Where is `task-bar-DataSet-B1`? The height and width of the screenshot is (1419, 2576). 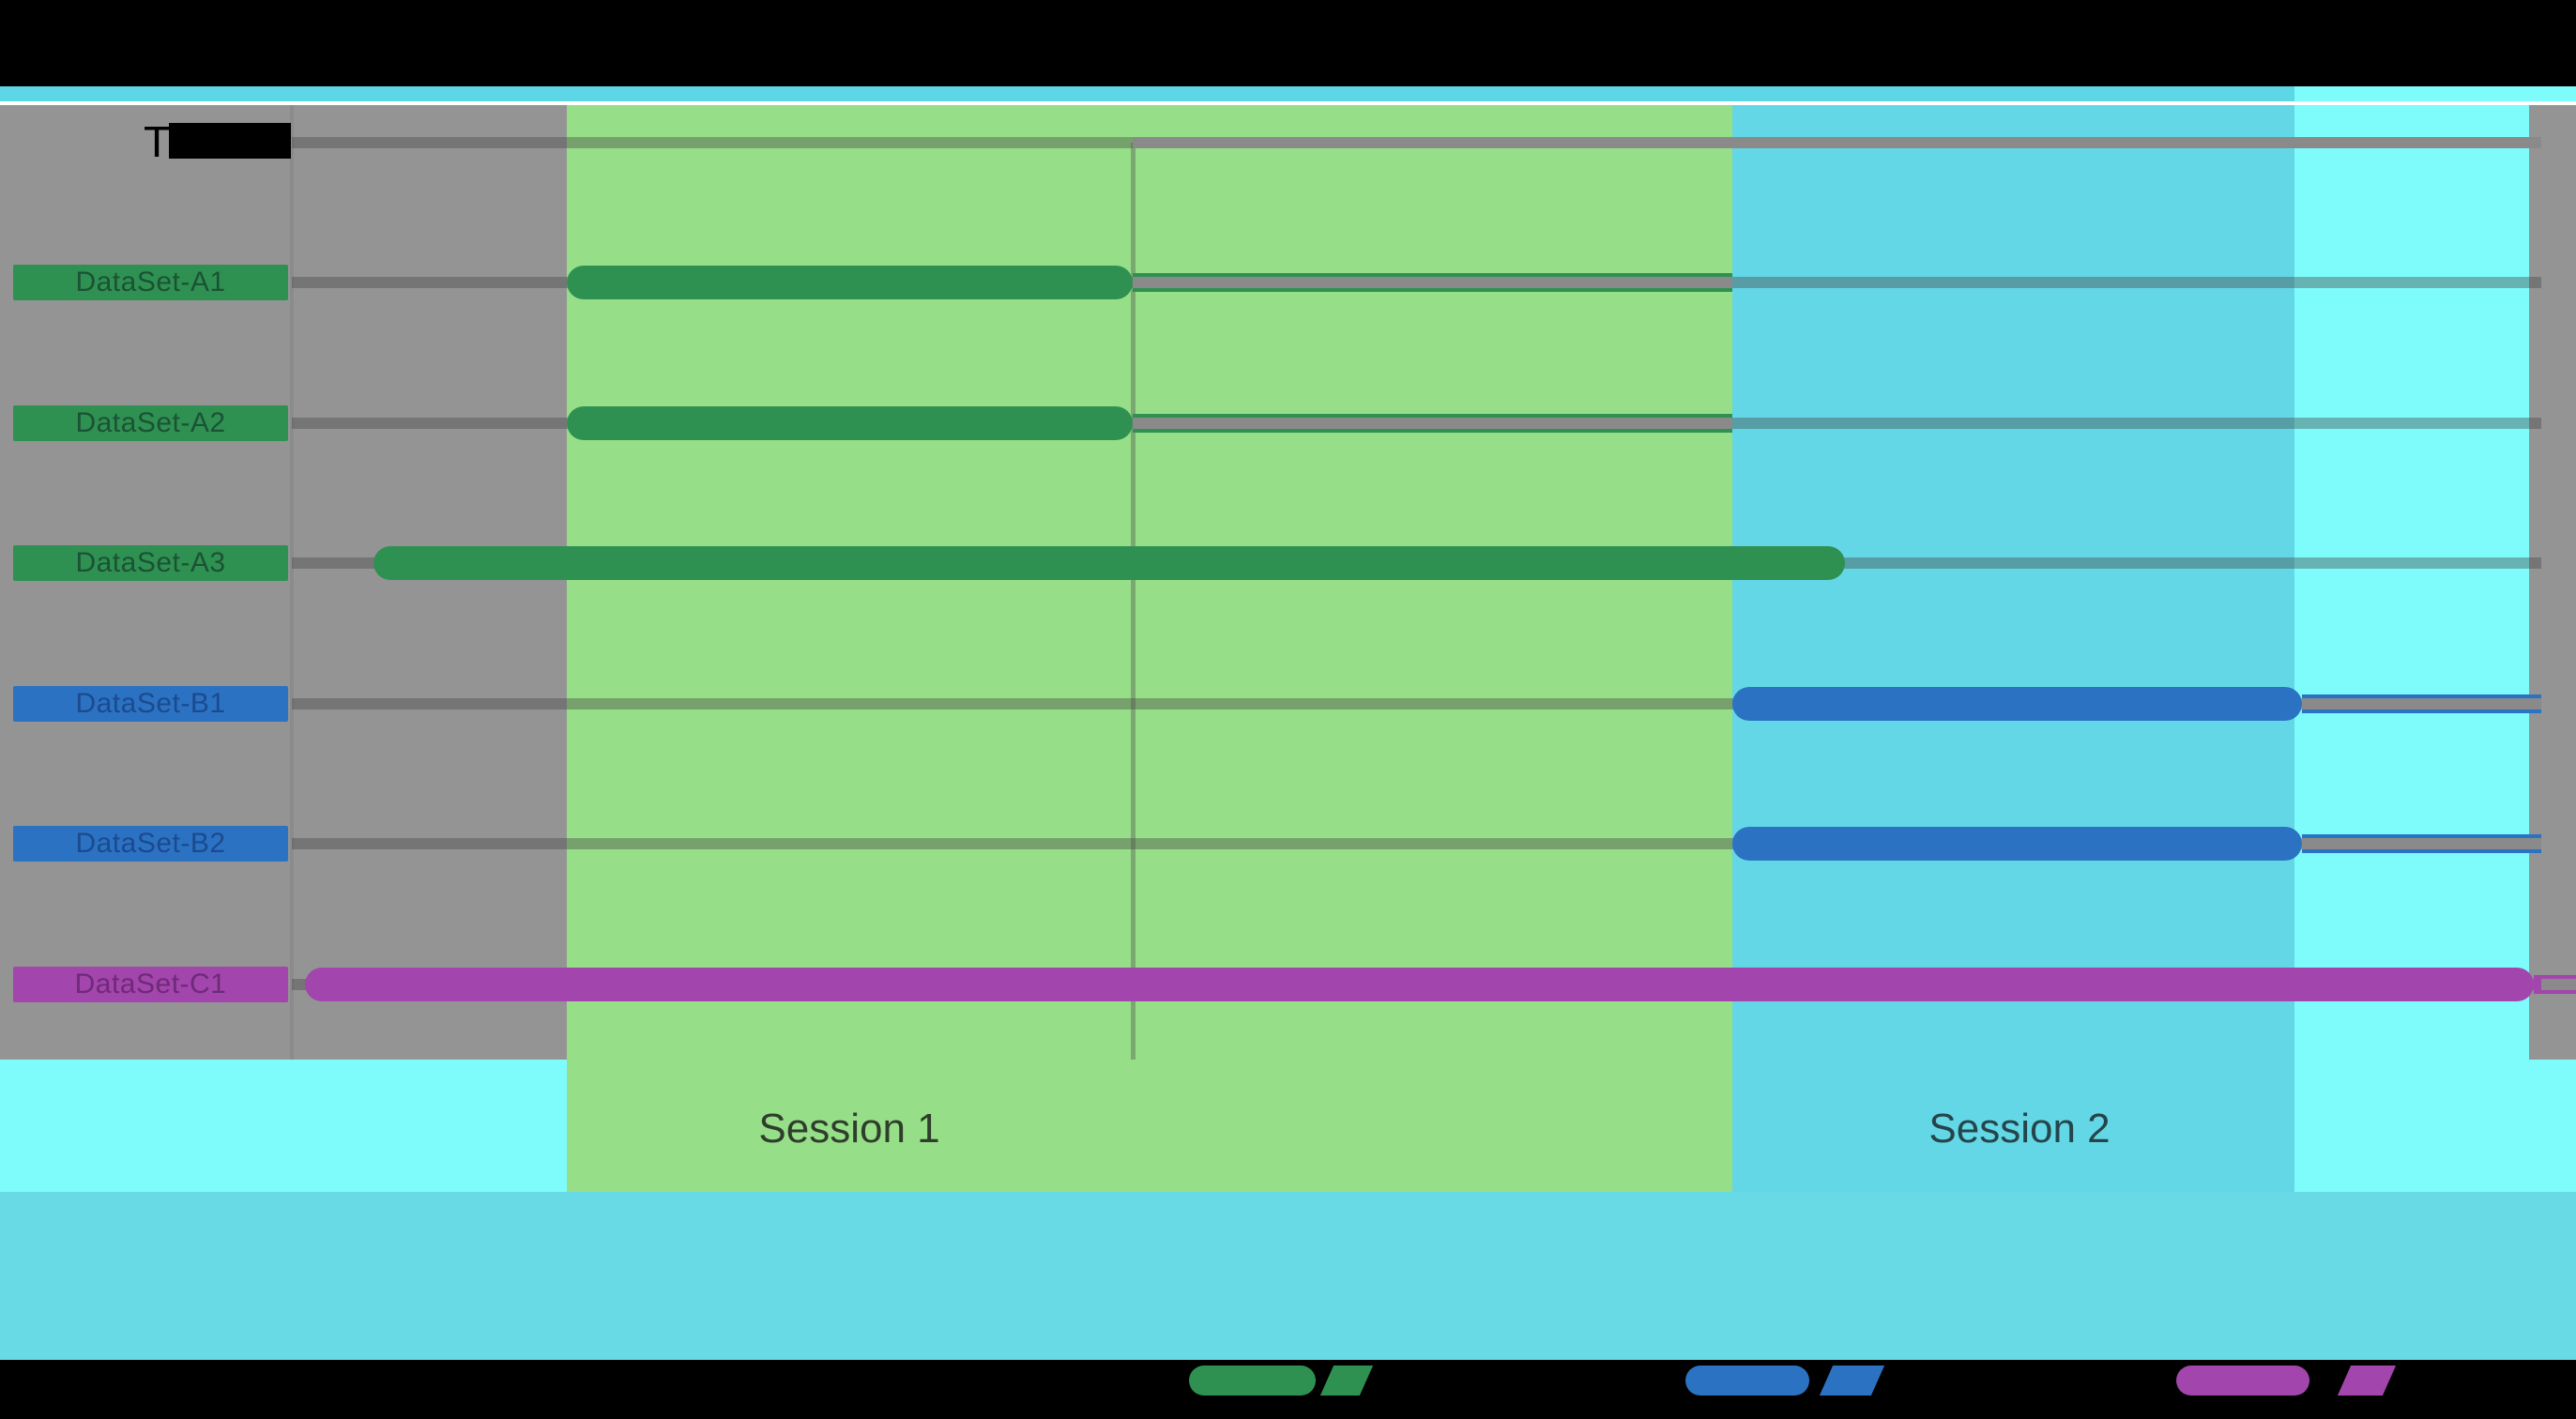 task-bar-DataSet-B1 is located at coordinates (2017, 704).